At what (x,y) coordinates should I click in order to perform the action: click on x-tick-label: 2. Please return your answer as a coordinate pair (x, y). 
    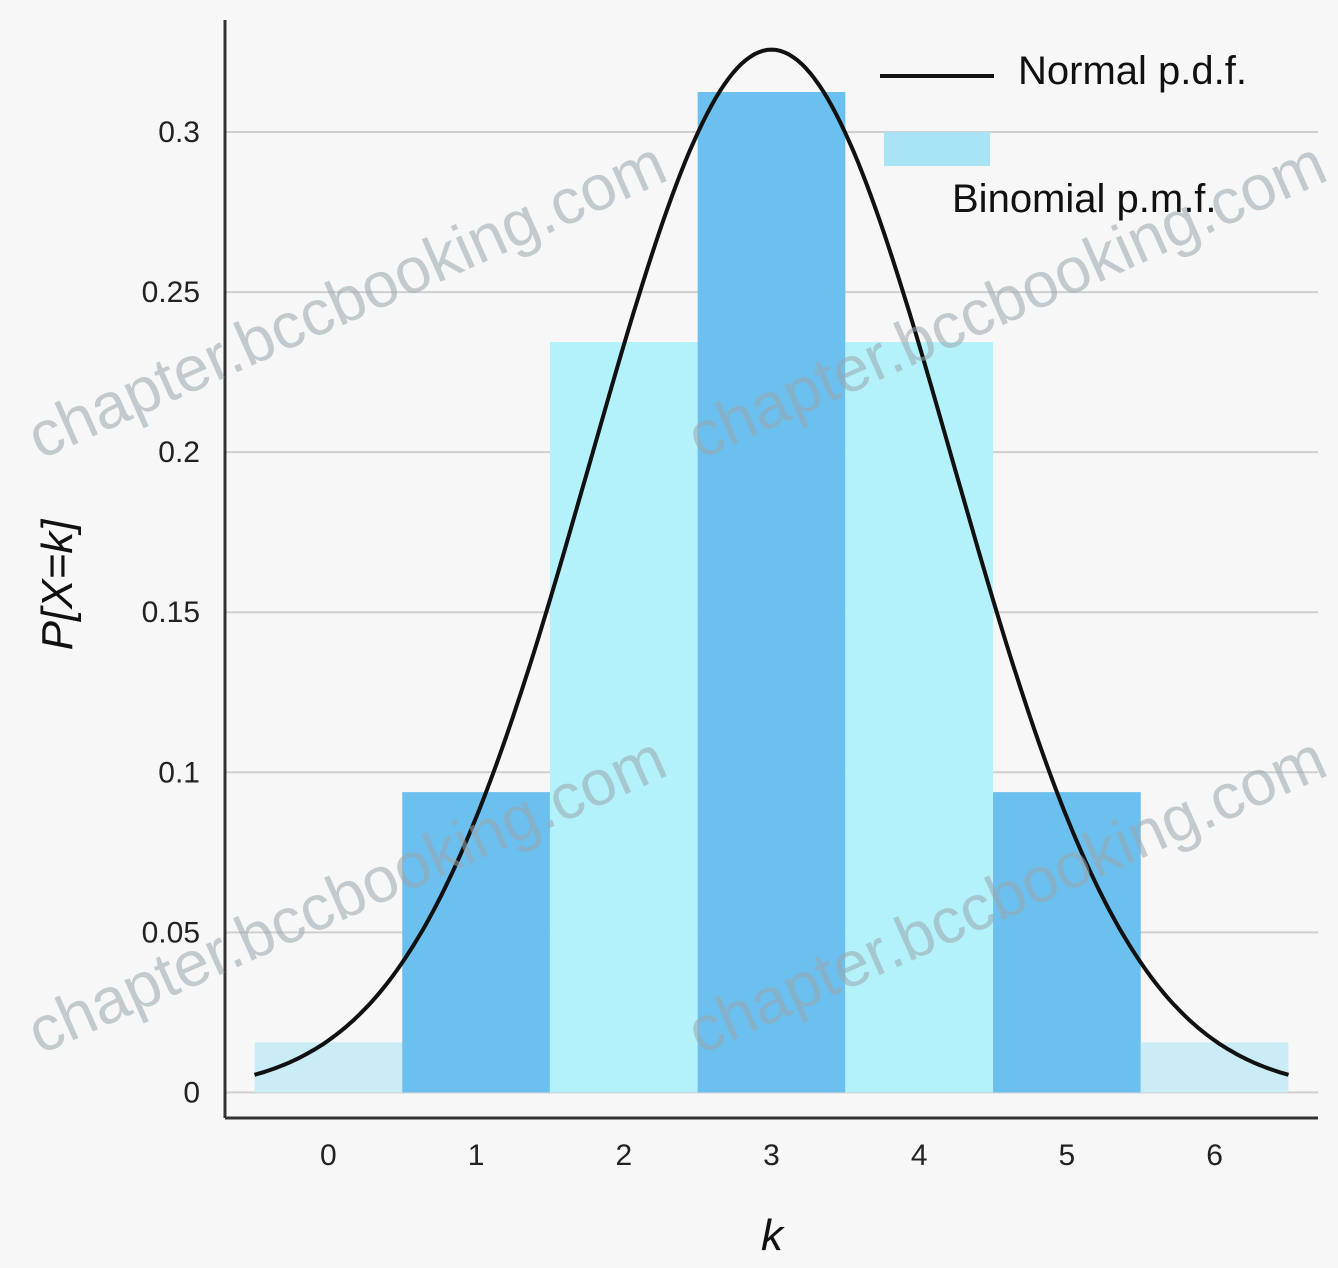
    Looking at the image, I should click on (623, 1155).